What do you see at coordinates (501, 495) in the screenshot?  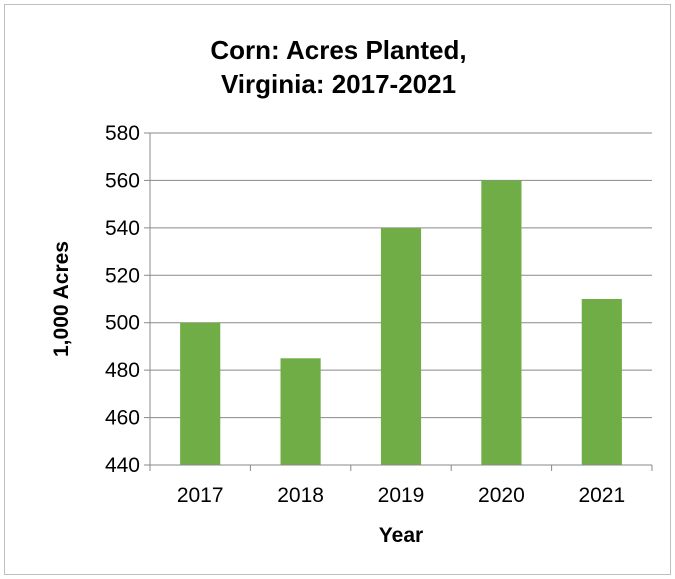 I see `x-tick-label: 2020` at bounding box center [501, 495].